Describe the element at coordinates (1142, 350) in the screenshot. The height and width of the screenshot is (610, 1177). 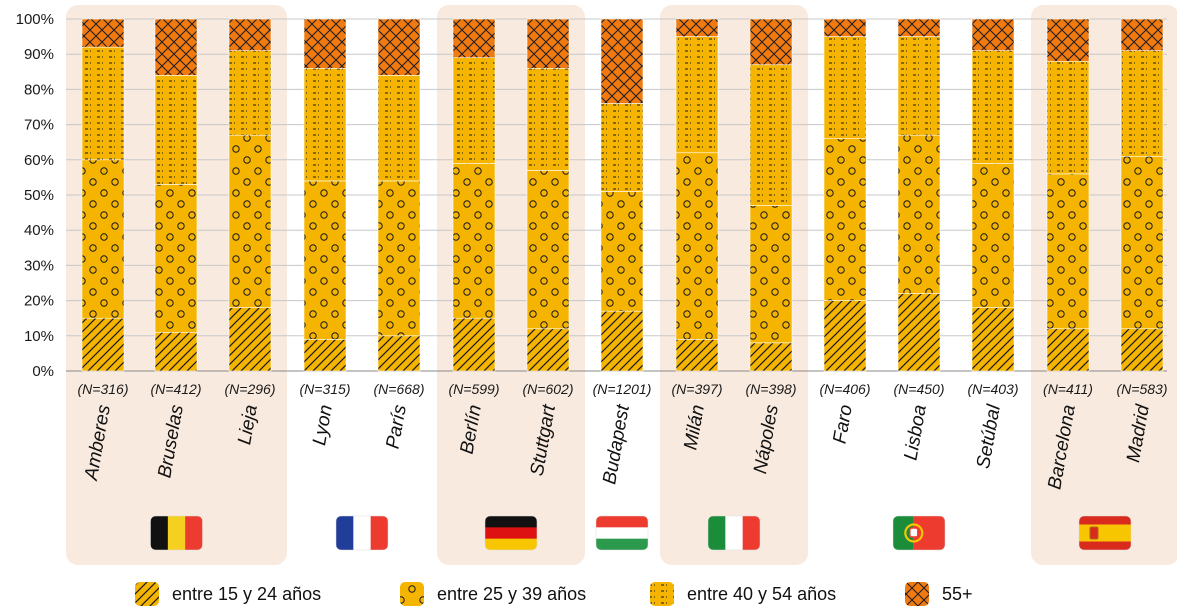
I see `bar-segment-madrid-s0` at that location.